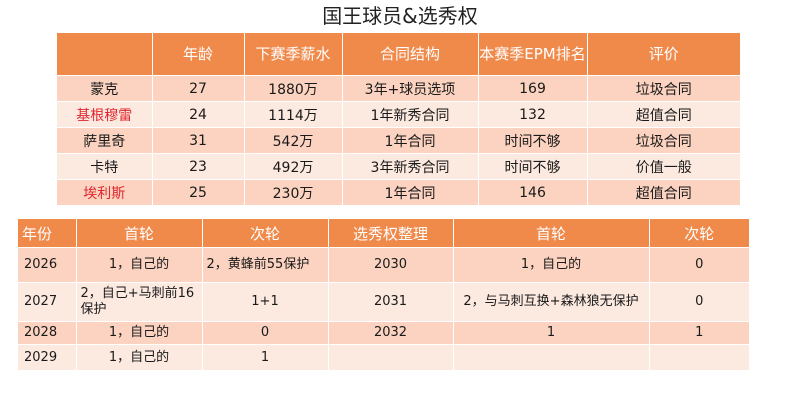 This screenshot has height=404, width=800. What do you see at coordinates (409, 166) in the screenshot?
I see `player-contract: 3年新秀合同` at bounding box center [409, 166].